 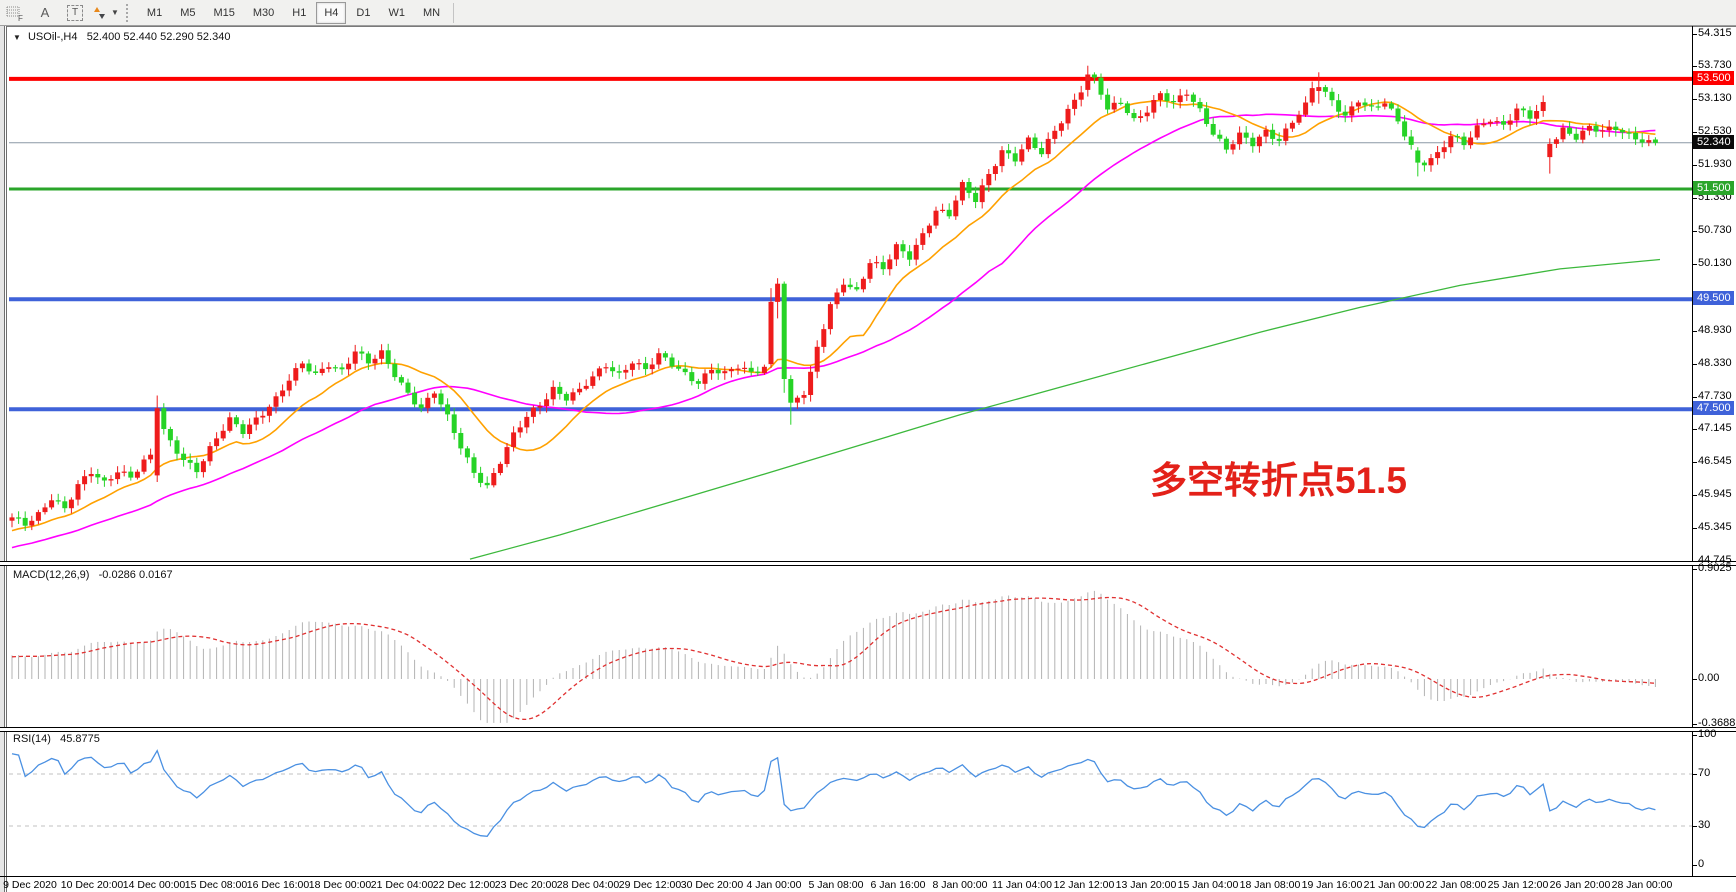 I want to click on chart-left-border, so click(x=5, y=459).